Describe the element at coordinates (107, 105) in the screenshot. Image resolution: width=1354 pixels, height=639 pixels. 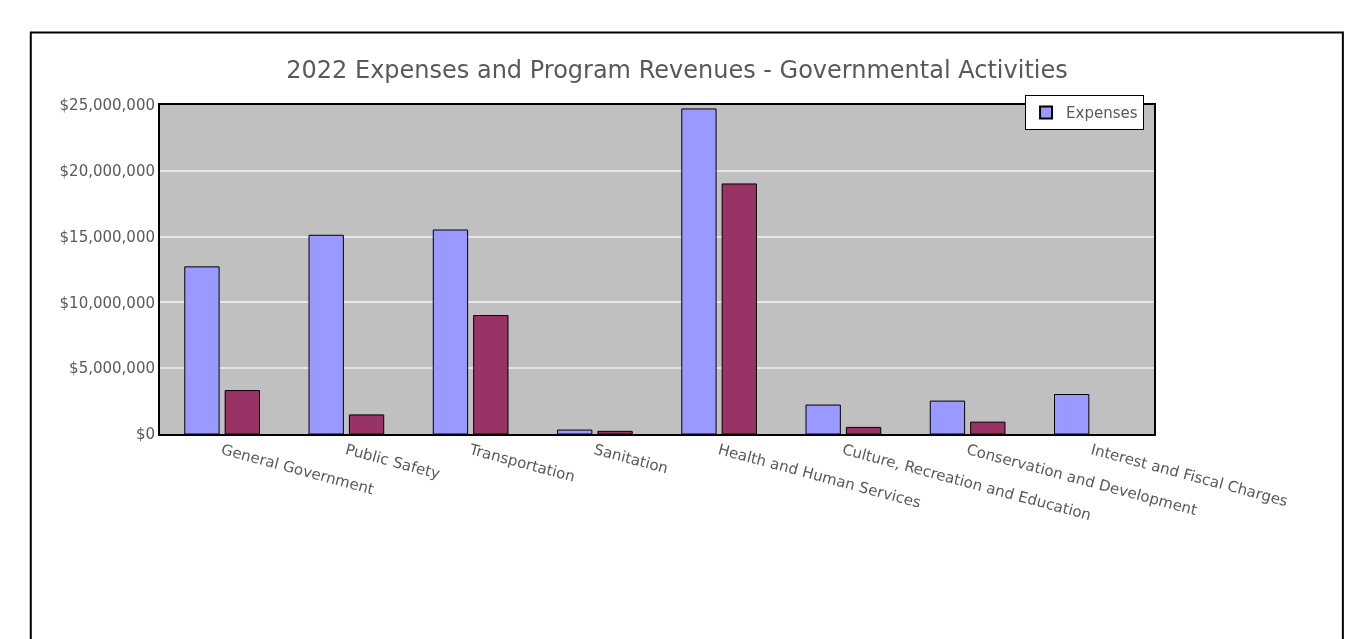
I see `y-tick-label: $25,000,000` at that location.